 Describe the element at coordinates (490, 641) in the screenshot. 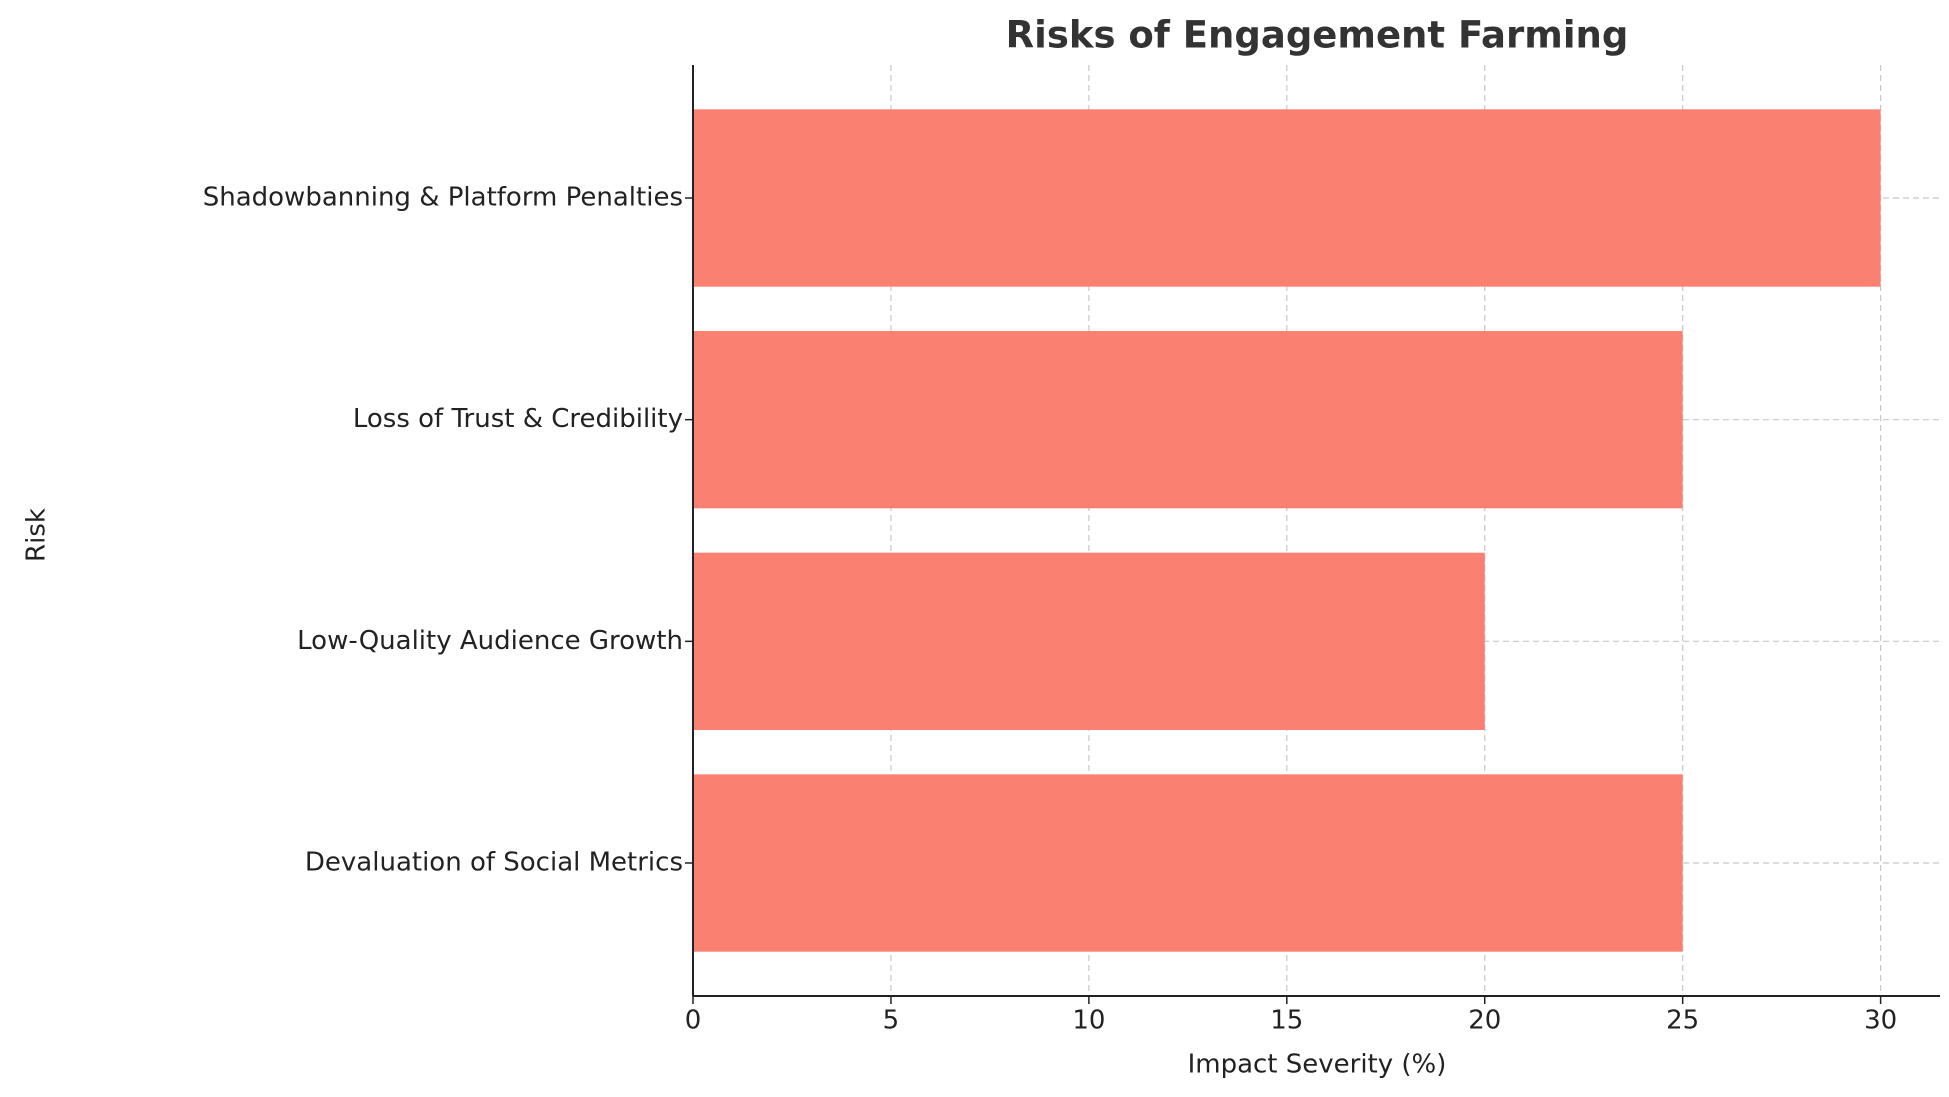

I see `y-tick-label: Low-Quality Audience Growth` at that location.